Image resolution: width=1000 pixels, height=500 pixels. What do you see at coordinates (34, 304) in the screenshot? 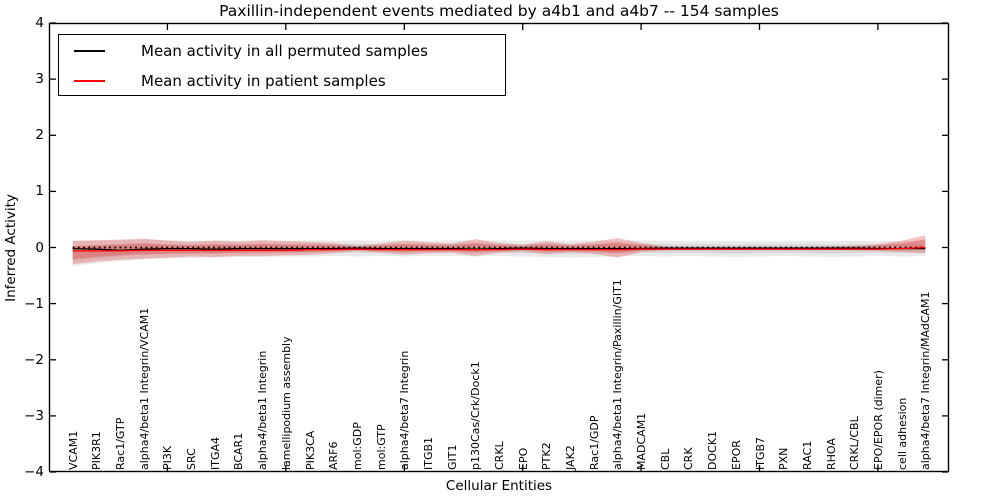
I see `y-tick-label: −1` at bounding box center [34, 304].